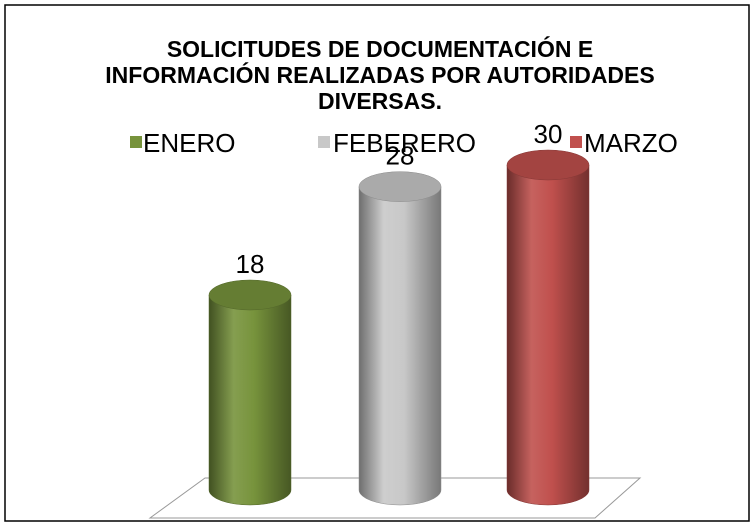 The image size is (755, 527). Describe the element at coordinates (250, 264) in the screenshot. I see `data-label: 18` at that location.